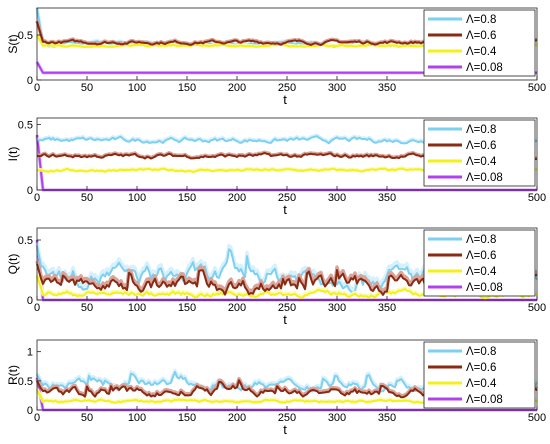  What do you see at coordinates (13, 264) in the screenshot?
I see `y-axis-label: Q(t)` at bounding box center [13, 264].